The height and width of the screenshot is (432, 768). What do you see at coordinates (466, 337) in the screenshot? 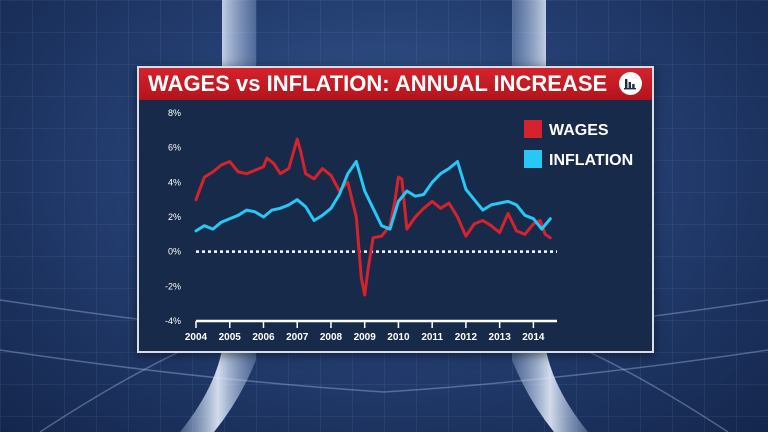
I see `x-tick-label: 2012` at bounding box center [466, 337].